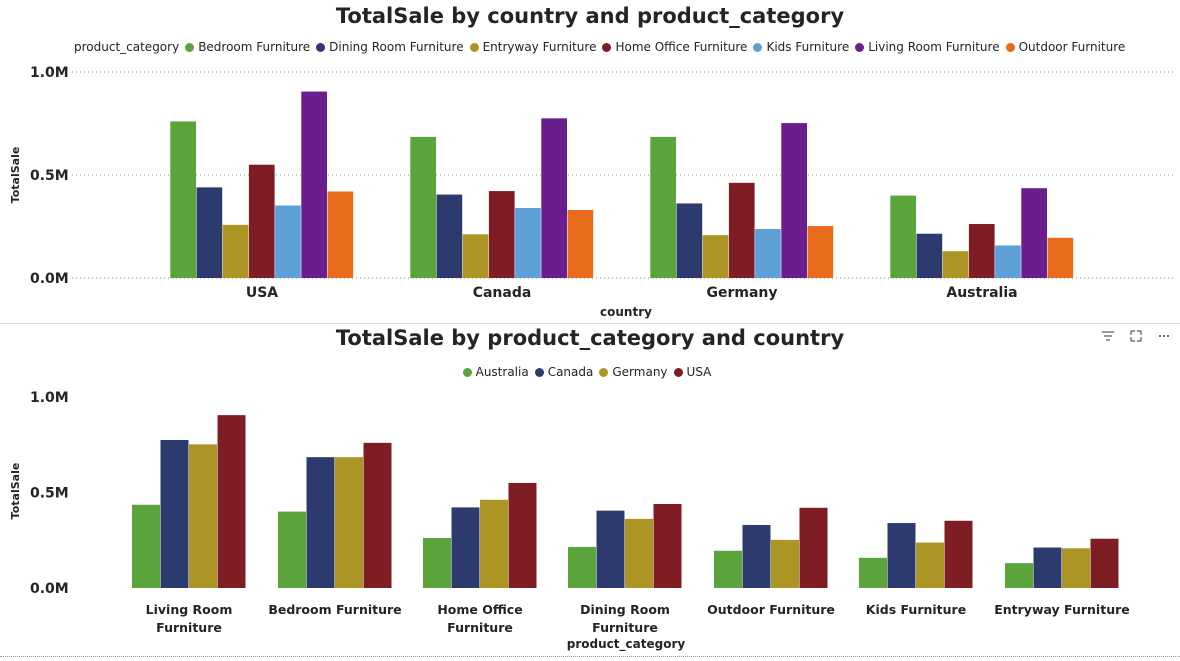  What do you see at coordinates (377, 515) in the screenshot?
I see `bar-bedroom-furniture-usa` at bounding box center [377, 515].